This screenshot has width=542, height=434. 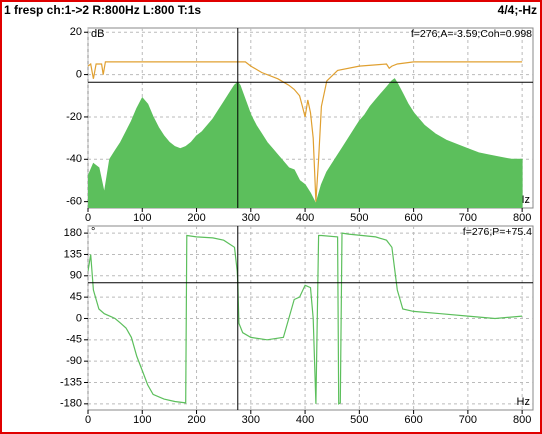 I want to click on y-tick-label: -180, so click(x=71, y=404).